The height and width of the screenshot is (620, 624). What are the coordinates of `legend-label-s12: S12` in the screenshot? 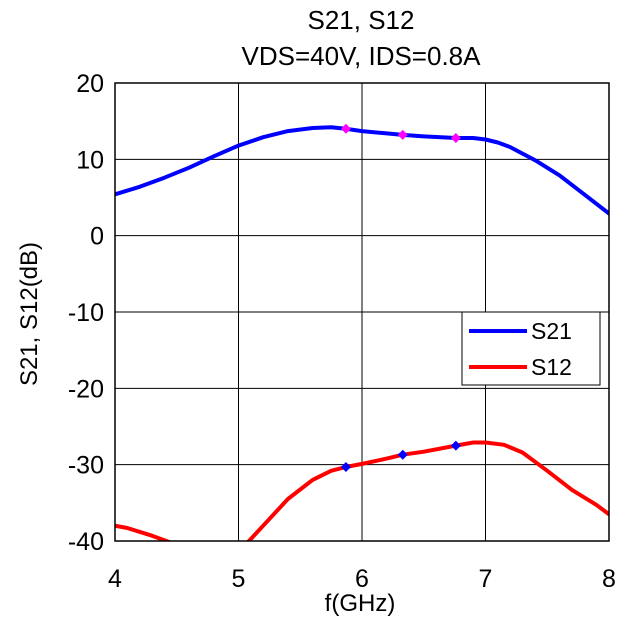 It's located at (551, 367).